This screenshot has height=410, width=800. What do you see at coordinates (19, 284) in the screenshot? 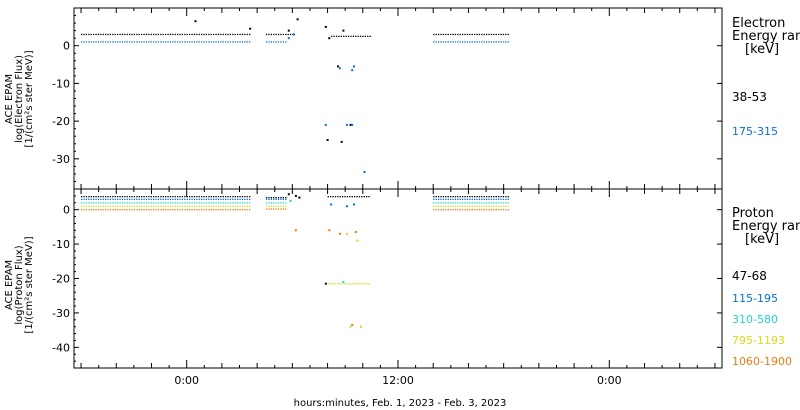
I see `proton-ylabel-line2: log(Proton Flux)` at bounding box center [19, 284].